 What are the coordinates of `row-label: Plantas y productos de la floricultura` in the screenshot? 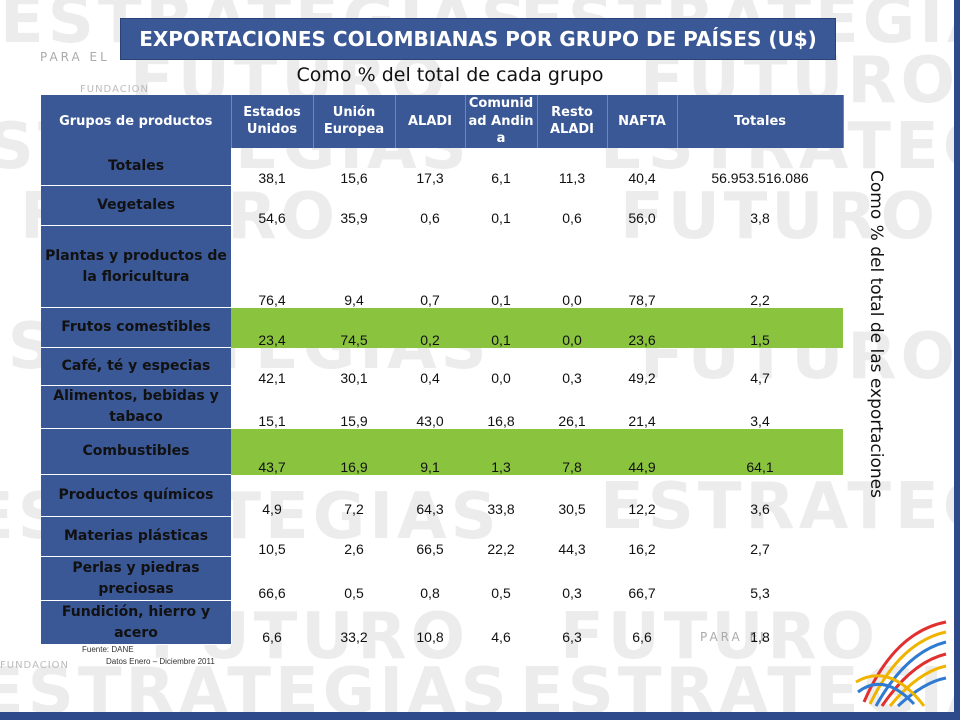 It's located at (136, 267).